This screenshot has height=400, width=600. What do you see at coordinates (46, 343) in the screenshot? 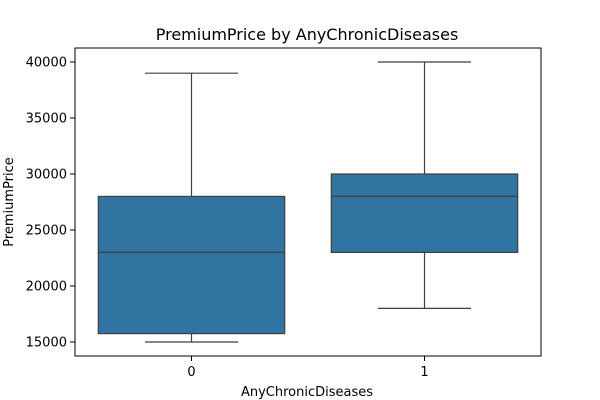
I see `y-tick-label: 15000` at bounding box center [46, 343].